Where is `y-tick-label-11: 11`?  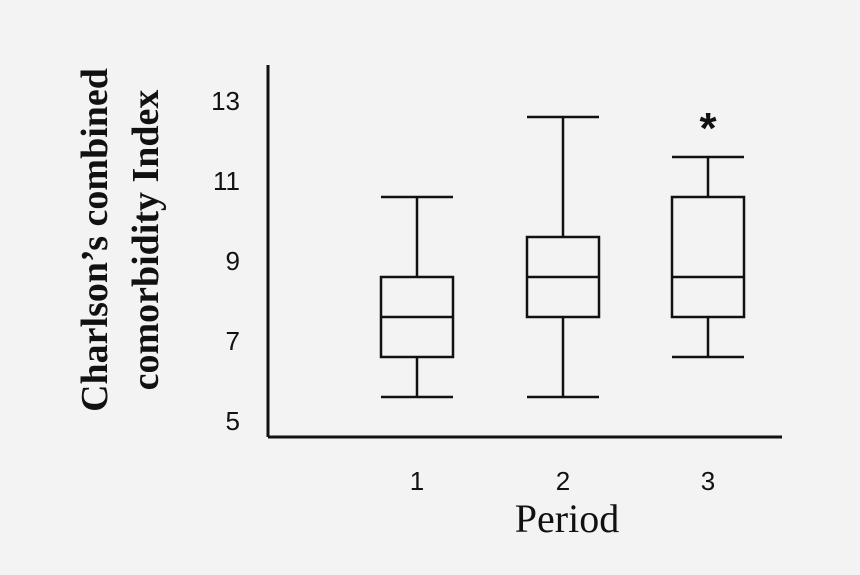
y-tick-label-11: 11 is located at coordinates (226, 181).